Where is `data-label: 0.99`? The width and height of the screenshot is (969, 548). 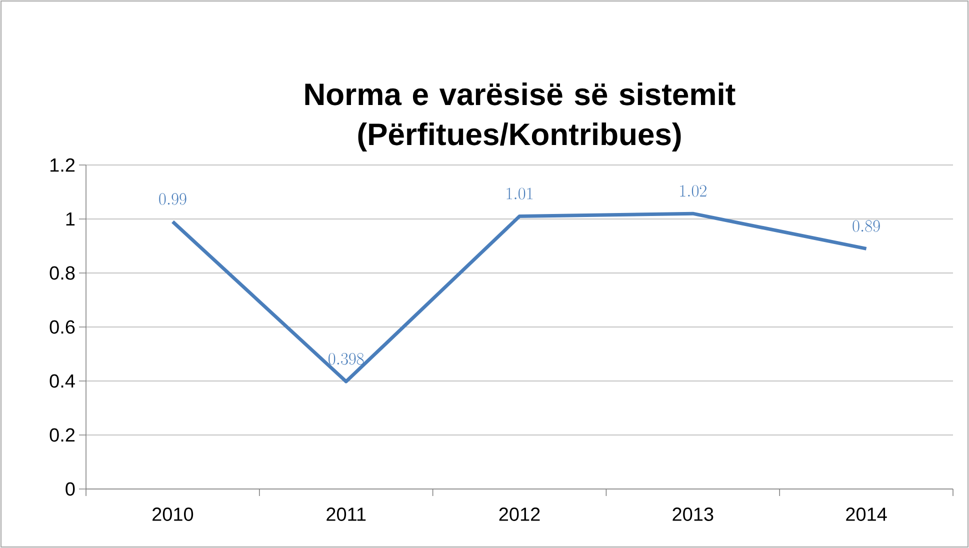
data-label: 0.99 is located at coordinates (172, 199).